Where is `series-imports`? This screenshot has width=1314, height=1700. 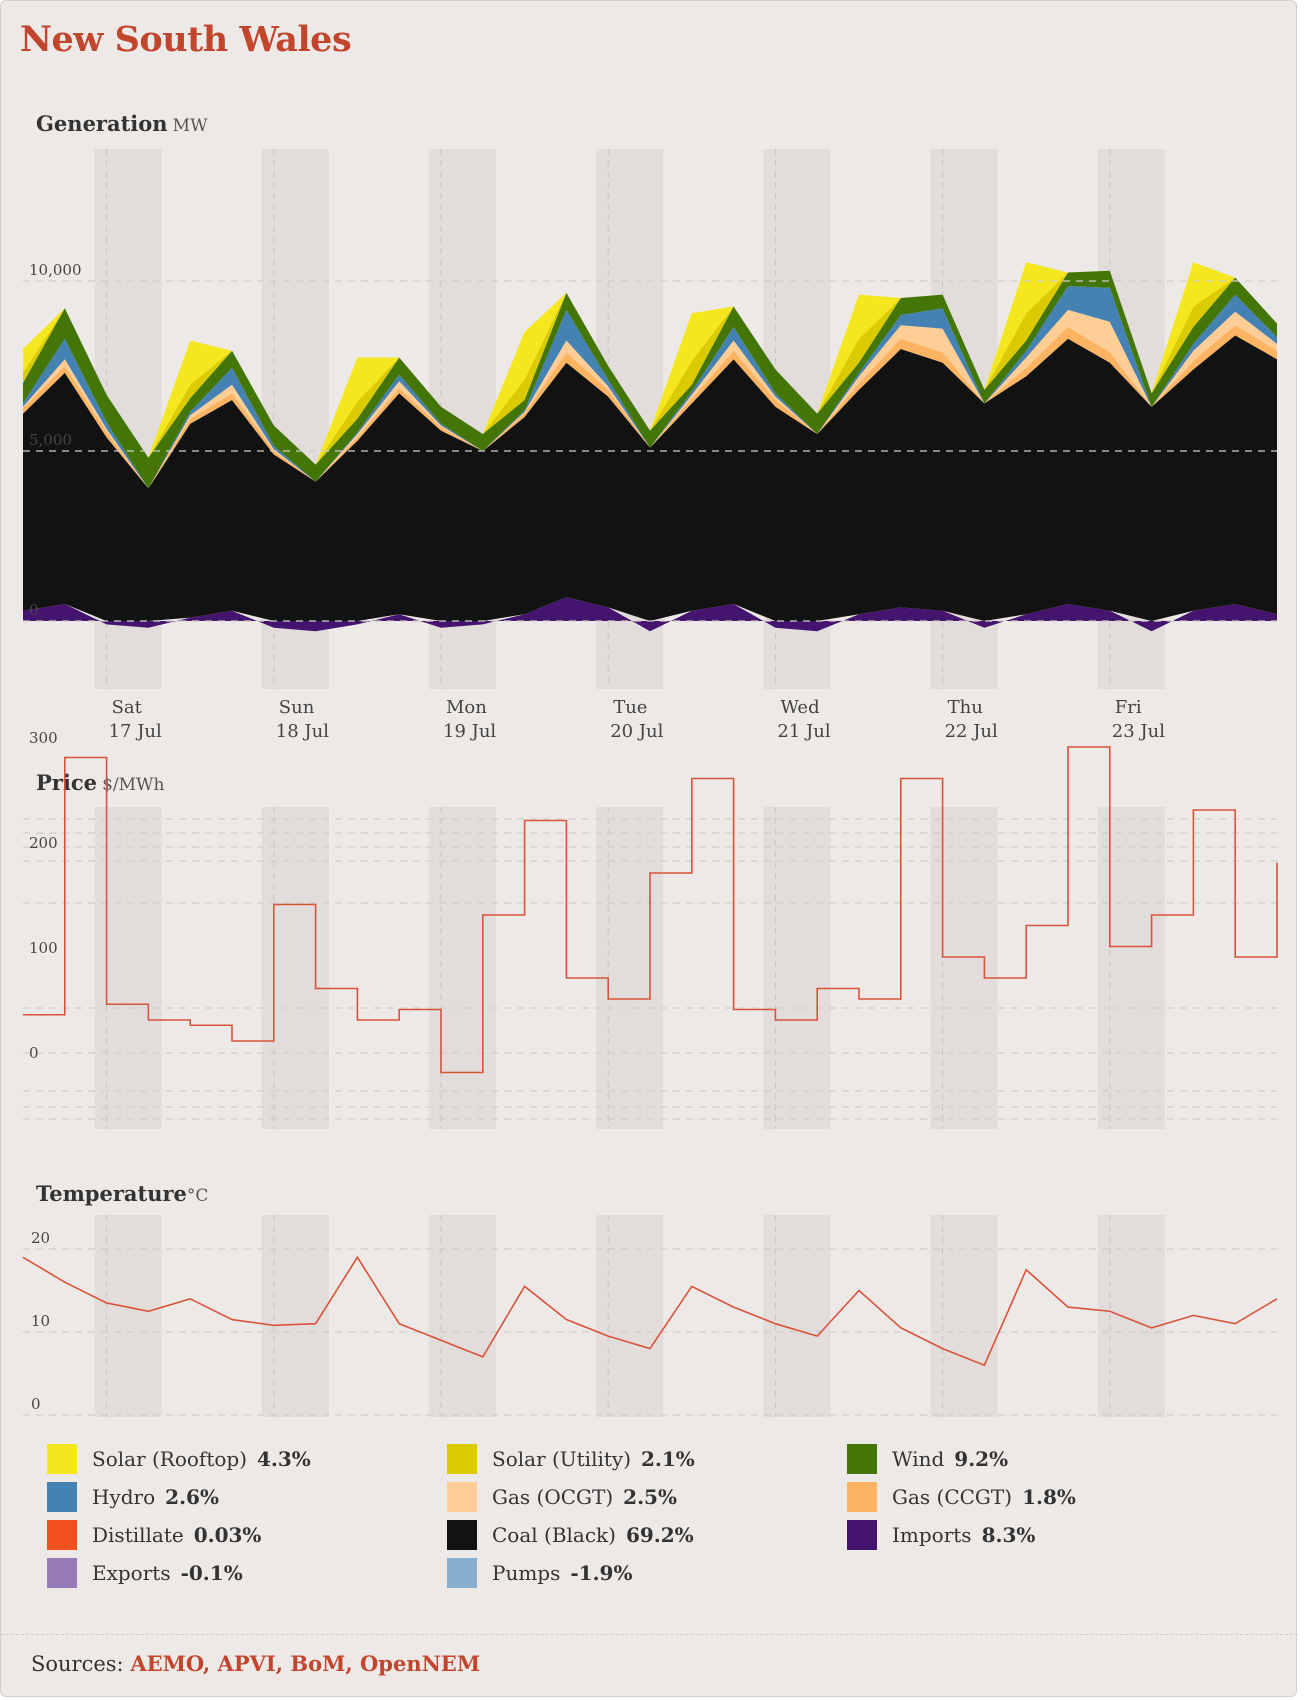
series-imports is located at coordinates (650, 614).